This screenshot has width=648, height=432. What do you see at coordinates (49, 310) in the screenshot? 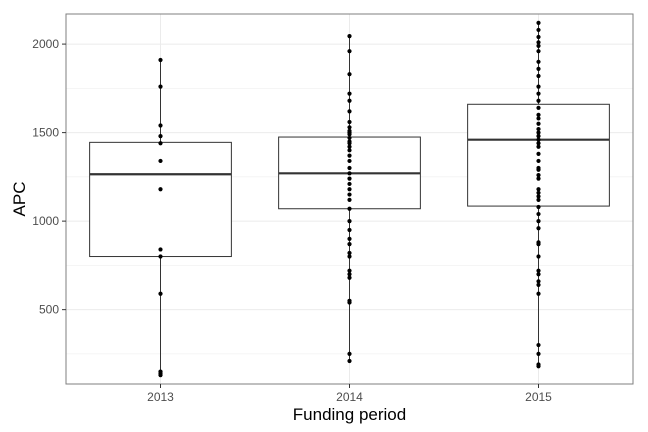
I see `y-tick-label-500: 500` at bounding box center [49, 310].